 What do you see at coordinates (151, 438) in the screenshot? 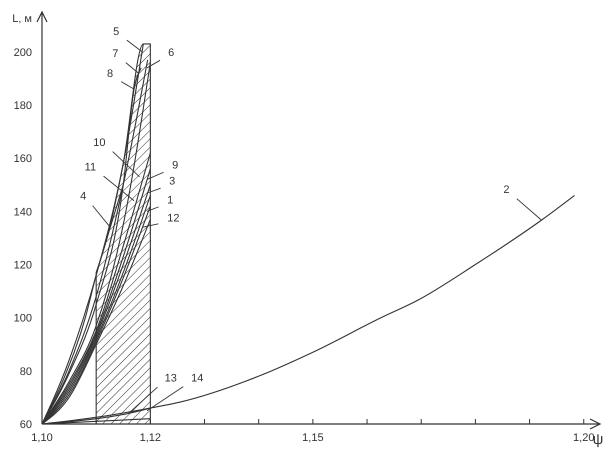
I see `x-tick-label: 1,12` at bounding box center [151, 438].